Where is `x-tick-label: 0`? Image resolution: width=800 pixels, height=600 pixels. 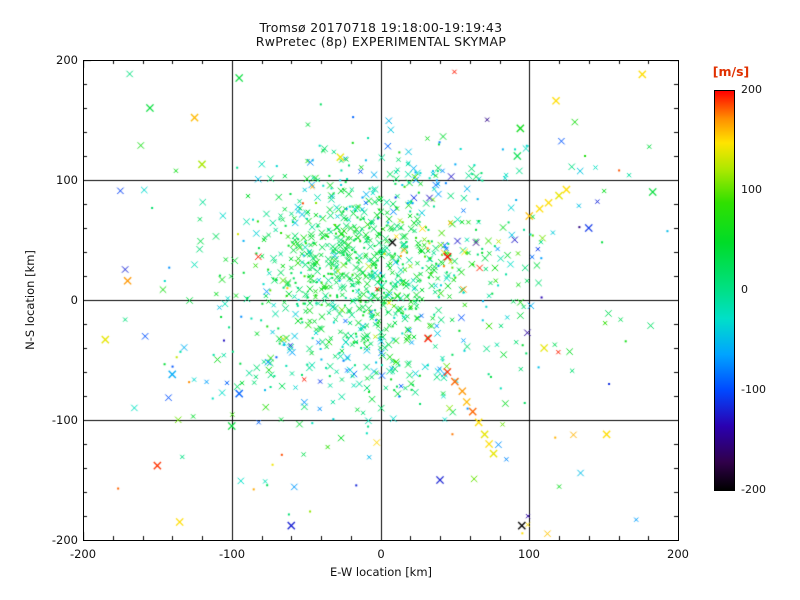 x-tick-label: 0 is located at coordinates (381, 554).